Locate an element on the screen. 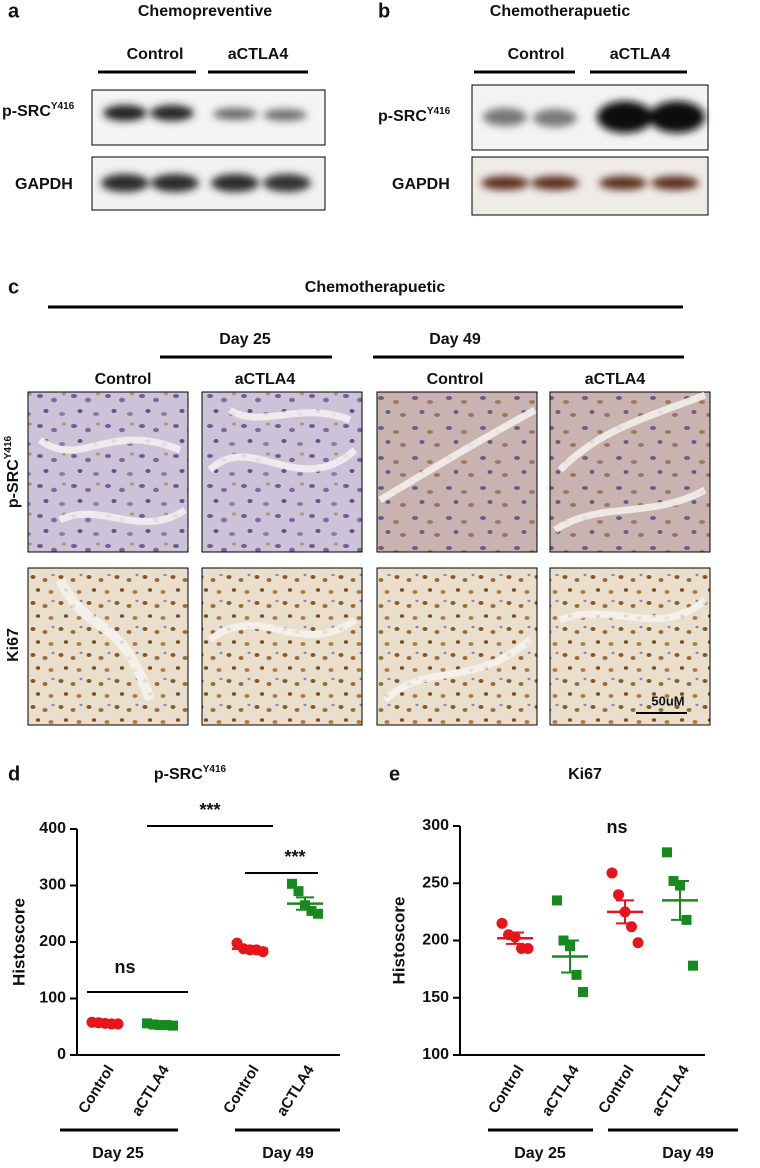  panel-label: e is located at coordinates (394, 774).